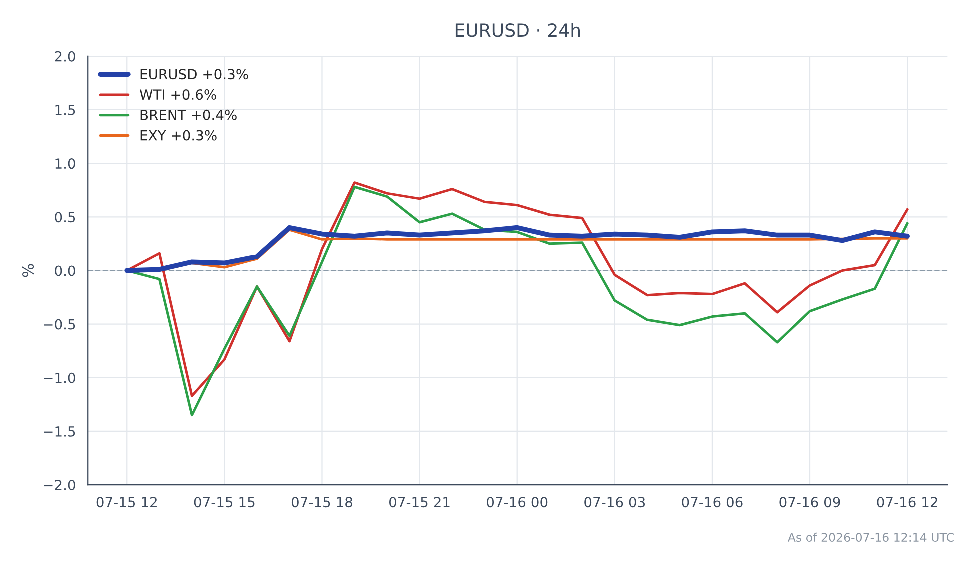 The width and height of the screenshot is (979, 564). What do you see at coordinates (194, 74) in the screenshot?
I see `legend-label: EURUSD +0.3%` at bounding box center [194, 74].